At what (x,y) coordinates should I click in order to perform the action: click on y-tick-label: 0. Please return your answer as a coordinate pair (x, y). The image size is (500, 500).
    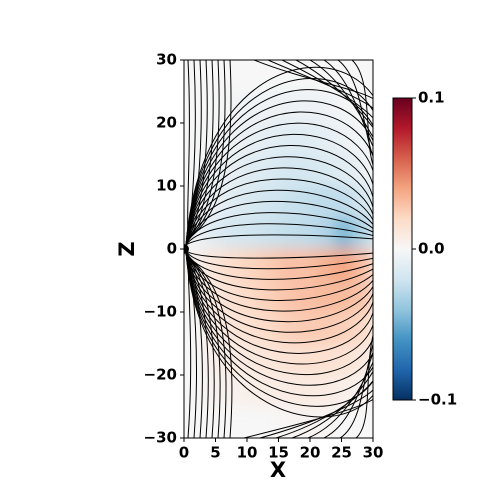
    Looking at the image, I should click on (172, 249).